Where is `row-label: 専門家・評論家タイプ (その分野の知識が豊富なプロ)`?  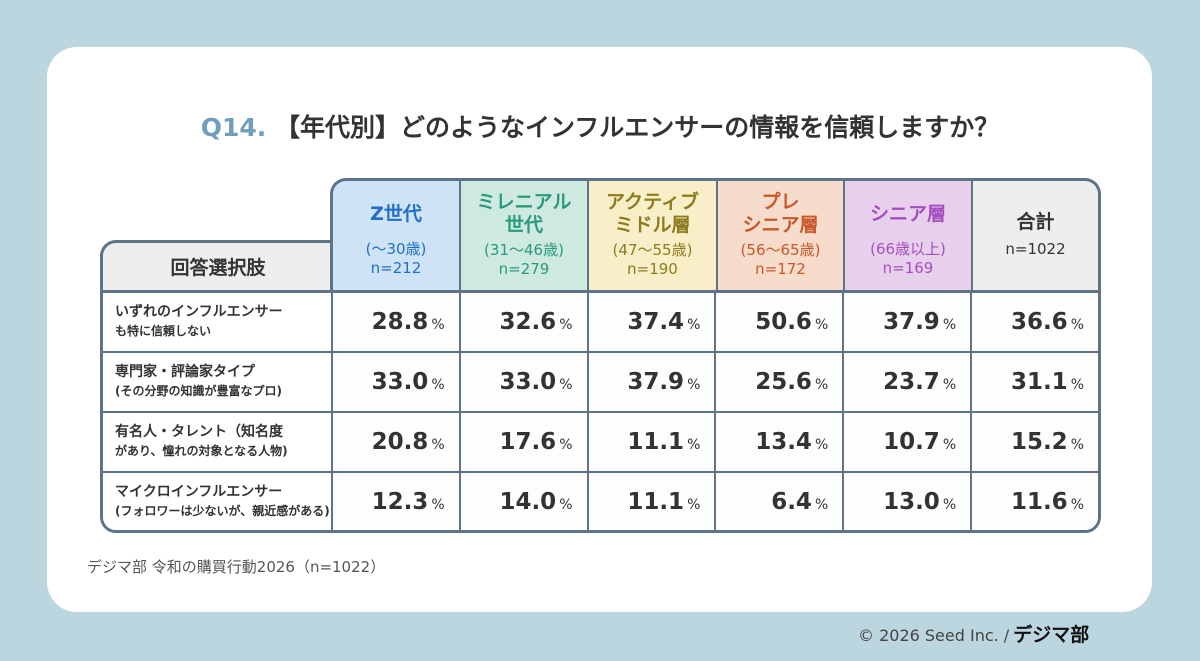
row-label: 専門家・評論家タイプ (その分野の知識が豊富なプロ) is located at coordinates (217, 382).